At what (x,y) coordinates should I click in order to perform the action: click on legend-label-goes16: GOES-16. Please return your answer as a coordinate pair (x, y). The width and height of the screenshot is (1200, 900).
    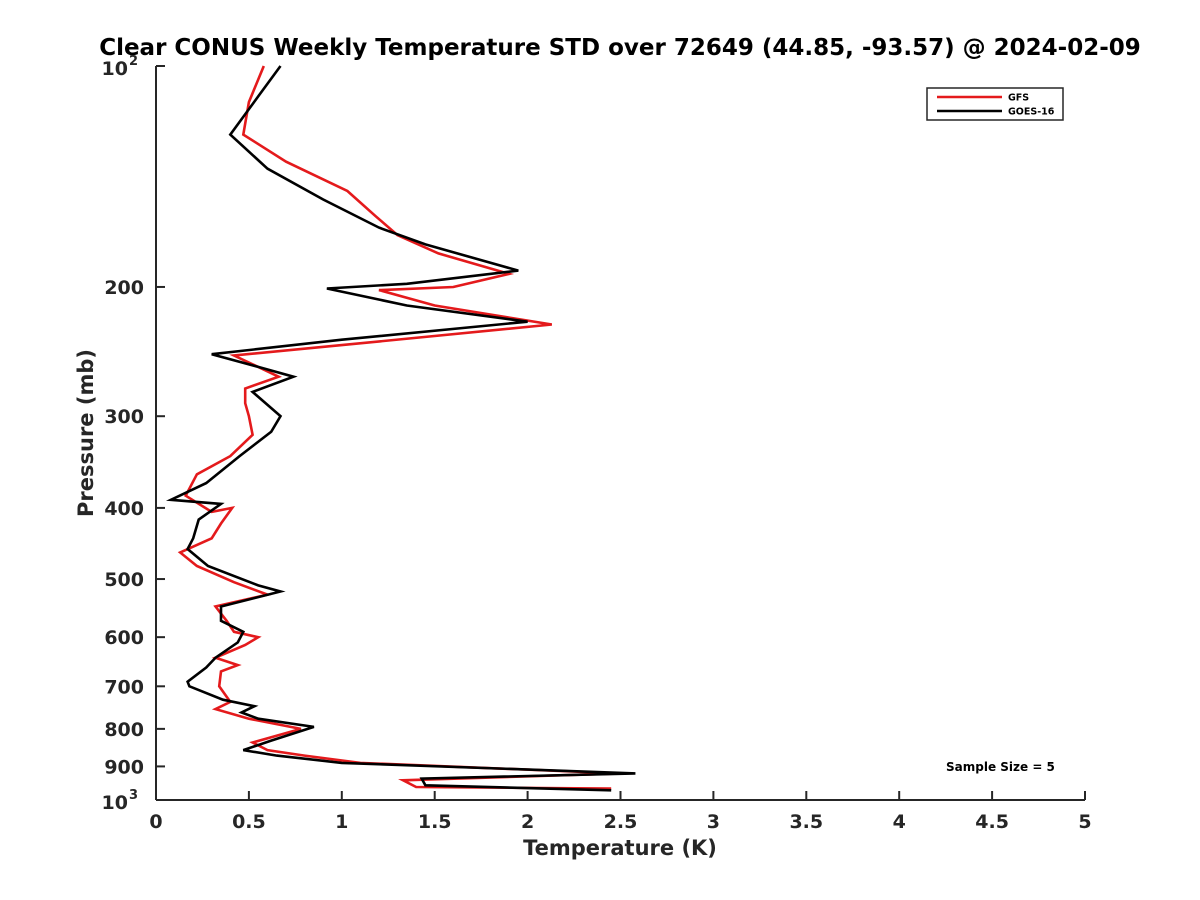
    Looking at the image, I should click on (1031, 112).